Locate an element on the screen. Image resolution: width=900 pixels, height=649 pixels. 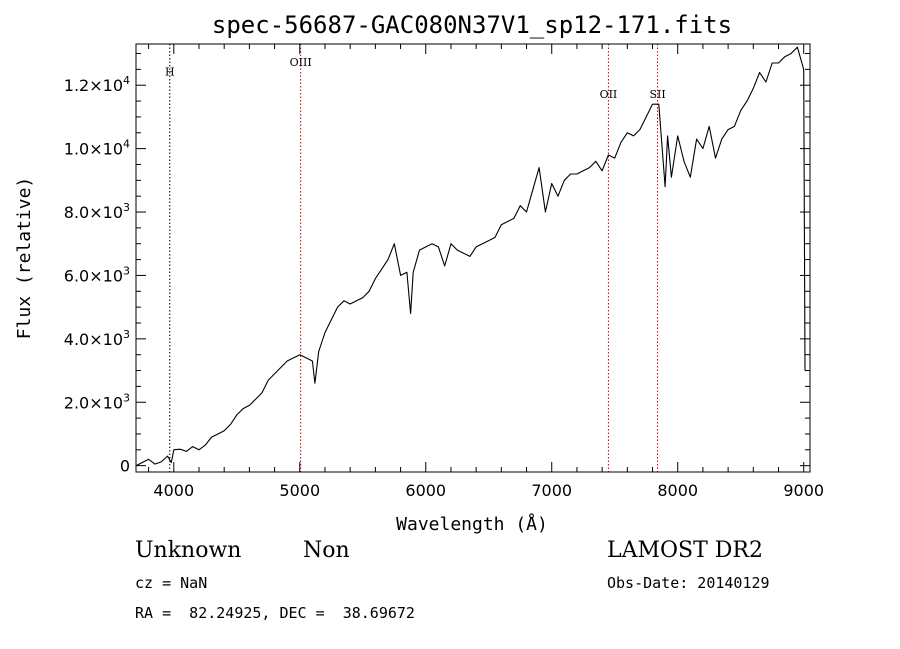
line-label-1: OIII is located at coordinates (301, 62).